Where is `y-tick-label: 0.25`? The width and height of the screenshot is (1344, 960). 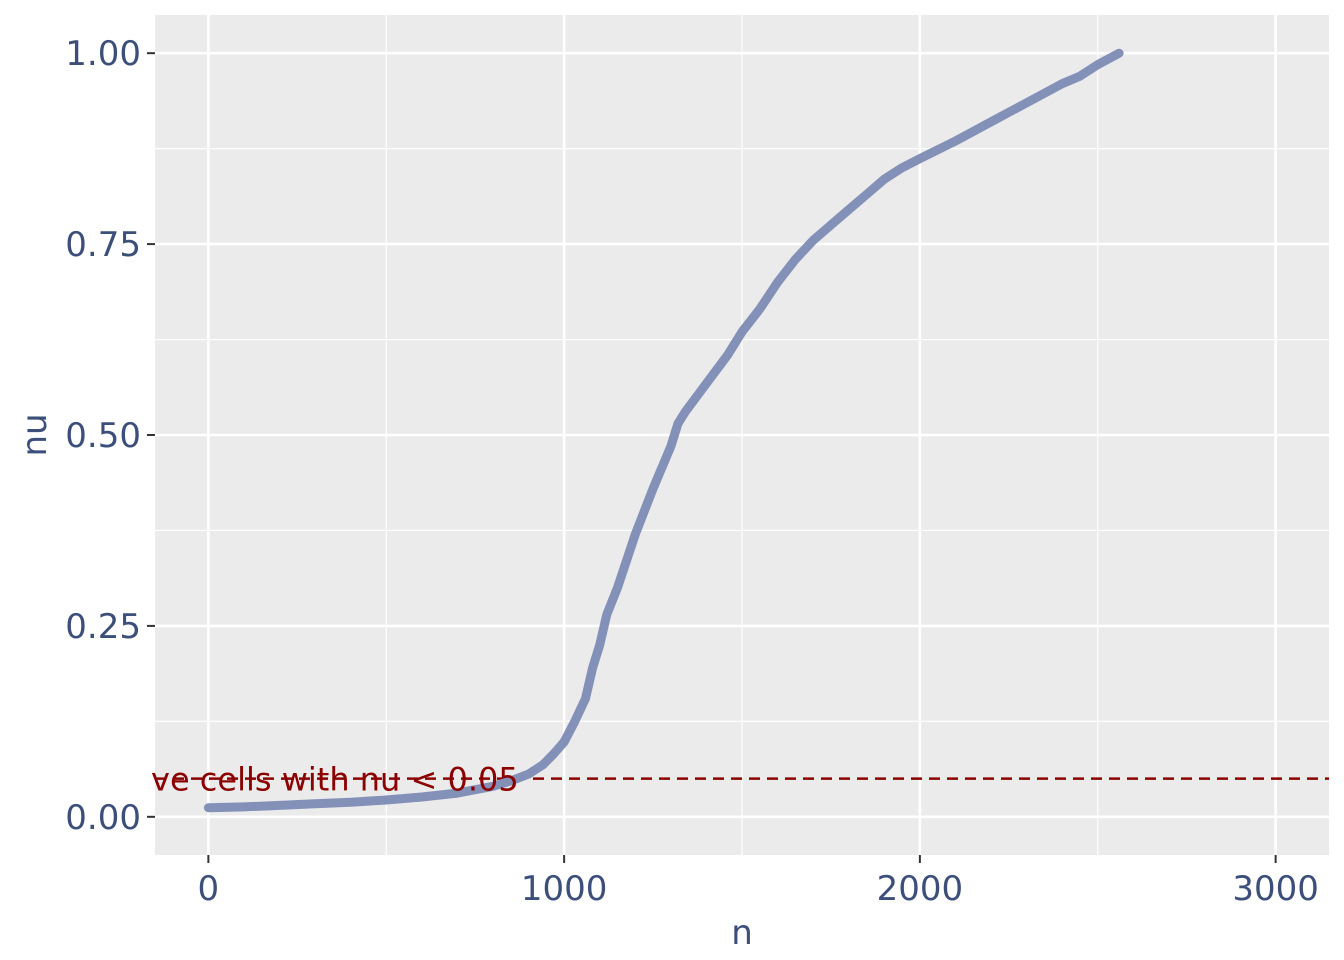
y-tick-label: 0.25 is located at coordinates (103, 627).